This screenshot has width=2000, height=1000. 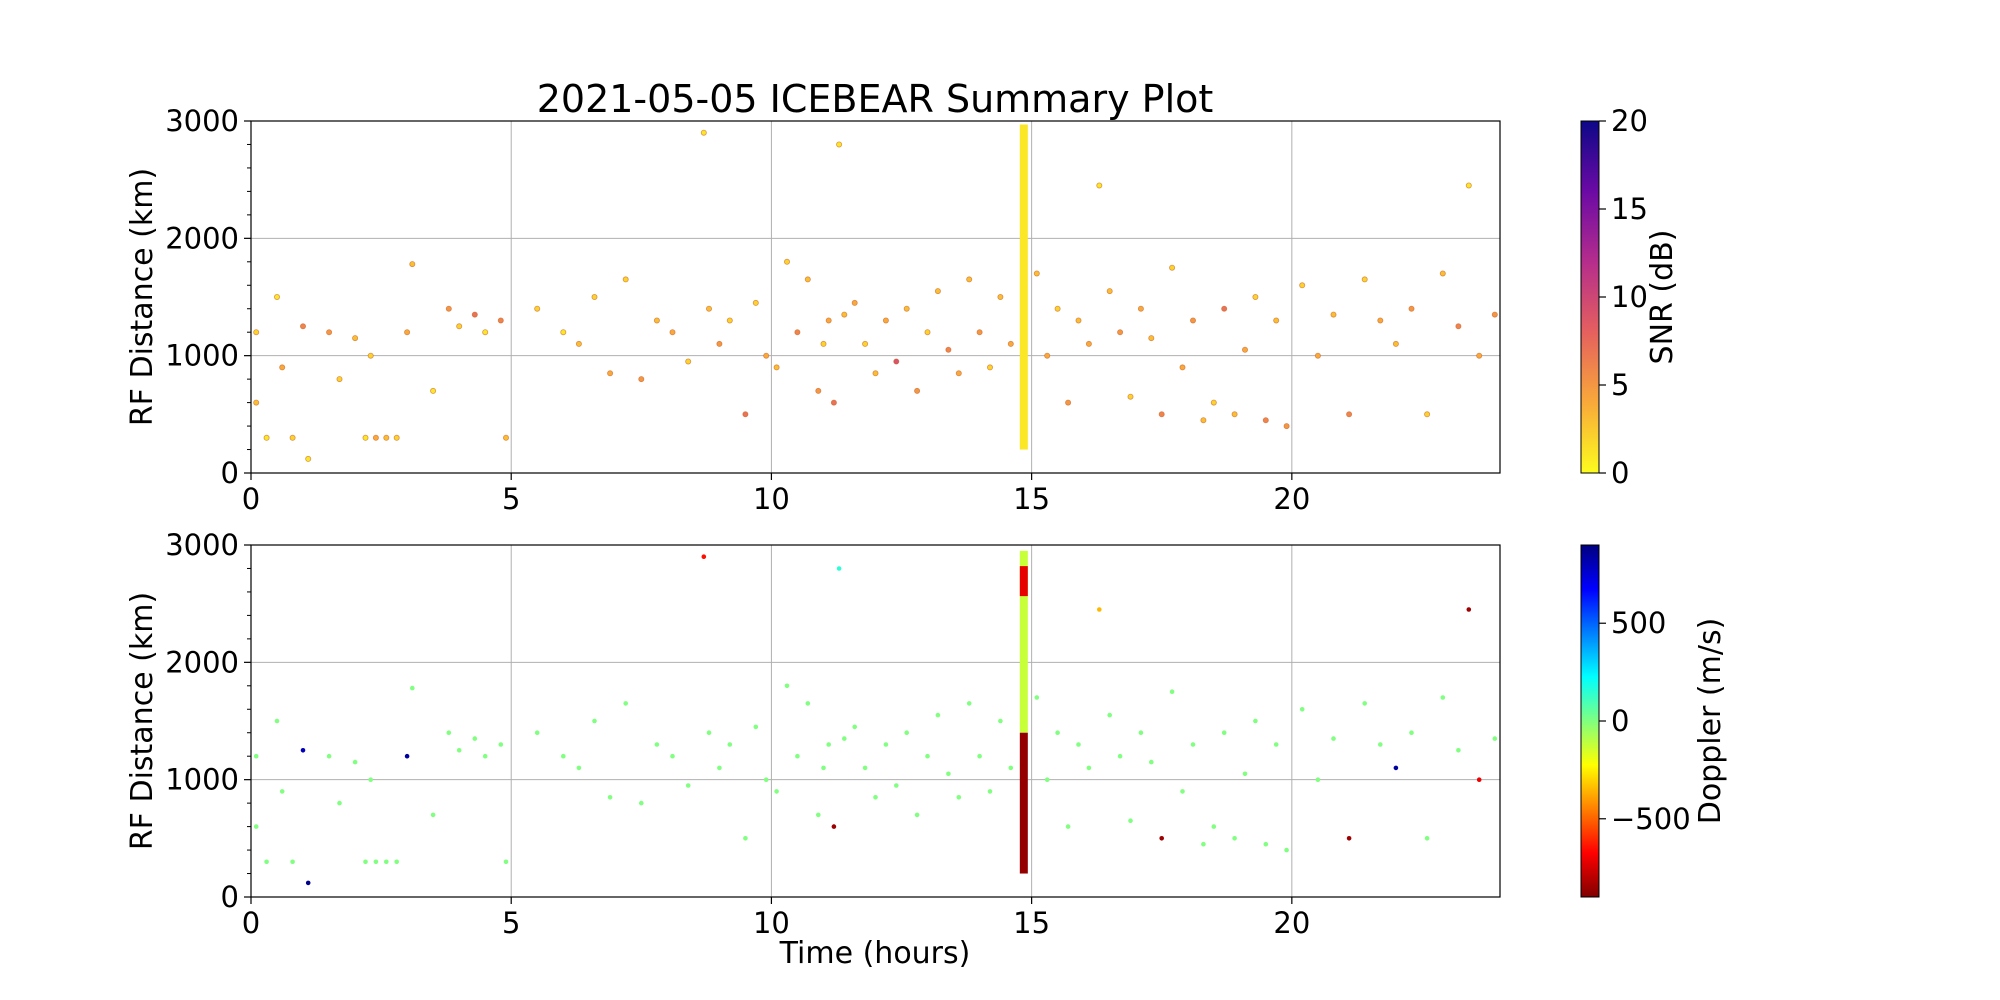 I want to click on doppler-x-tick-label: 15, so click(x=1031, y=923).